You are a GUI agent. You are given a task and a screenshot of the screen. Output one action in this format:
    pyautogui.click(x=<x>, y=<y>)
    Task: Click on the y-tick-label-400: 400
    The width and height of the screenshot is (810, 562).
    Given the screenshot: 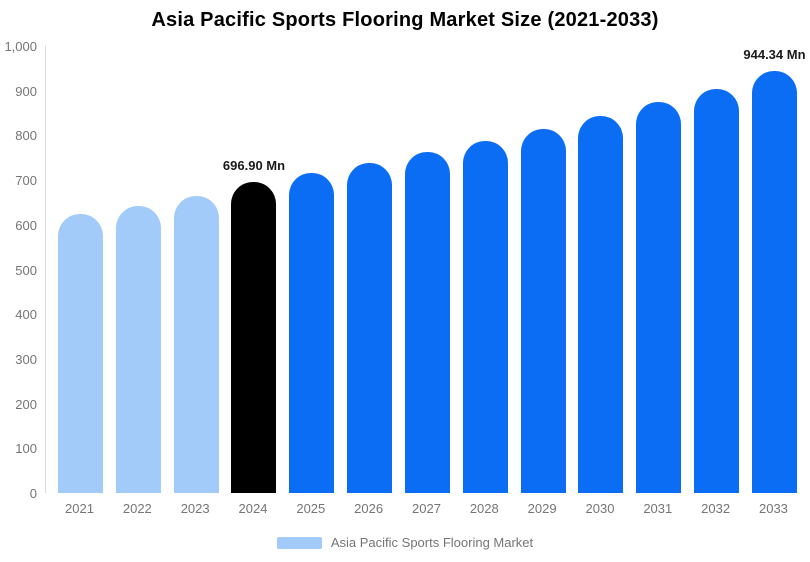 What is the action you would take?
    pyautogui.click(x=26, y=315)
    